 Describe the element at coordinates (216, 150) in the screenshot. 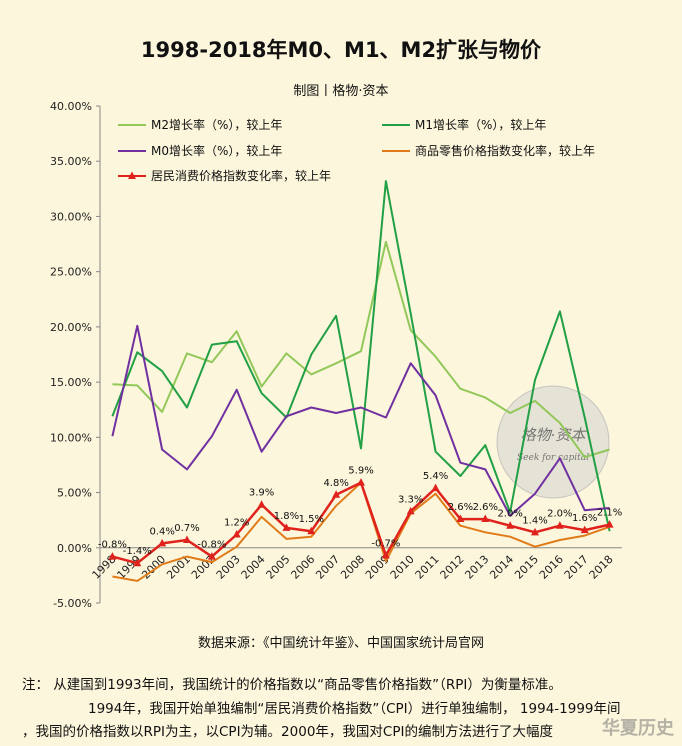

I see `legend-entry: M0增长率（%），较上年` at that location.